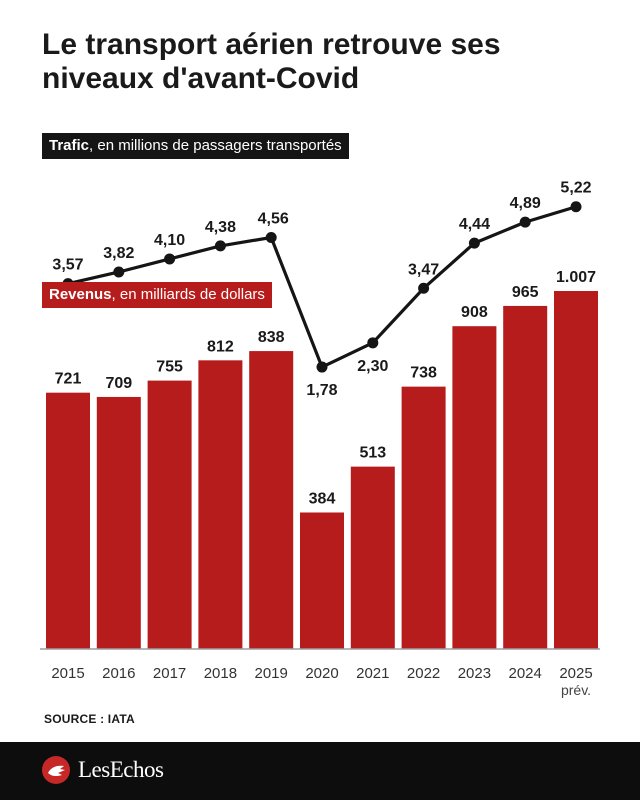  What do you see at coordinates (271, 337) in the screenshot?
I see `revenue-value-label: 838` at bounding box center [271, 337].